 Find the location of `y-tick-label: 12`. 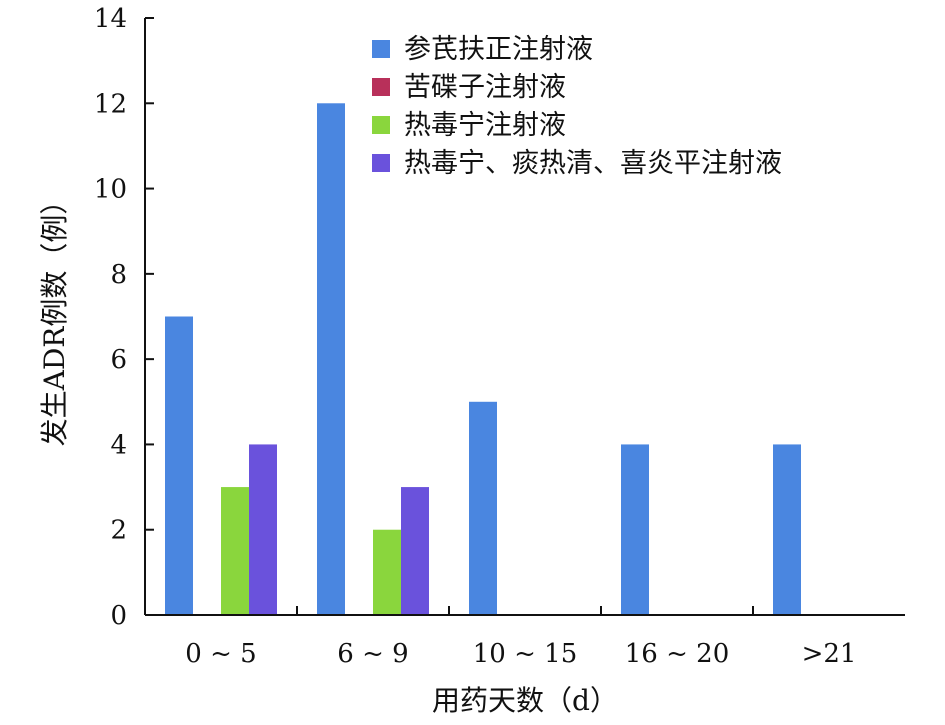

y-tick-label: 12 is located at coordinates (110, 104).